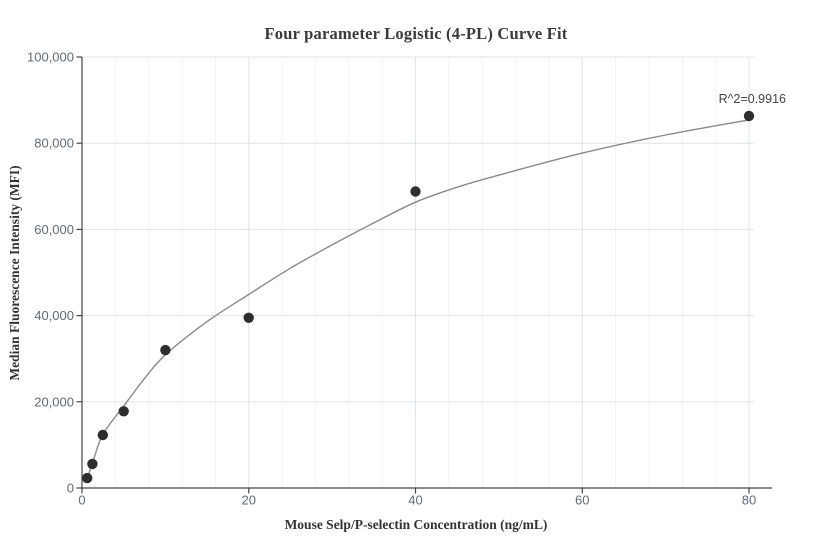  Describe the element at coordinates (415, 500) in the screenshot. I see `x-tick-label: 40` at that location.